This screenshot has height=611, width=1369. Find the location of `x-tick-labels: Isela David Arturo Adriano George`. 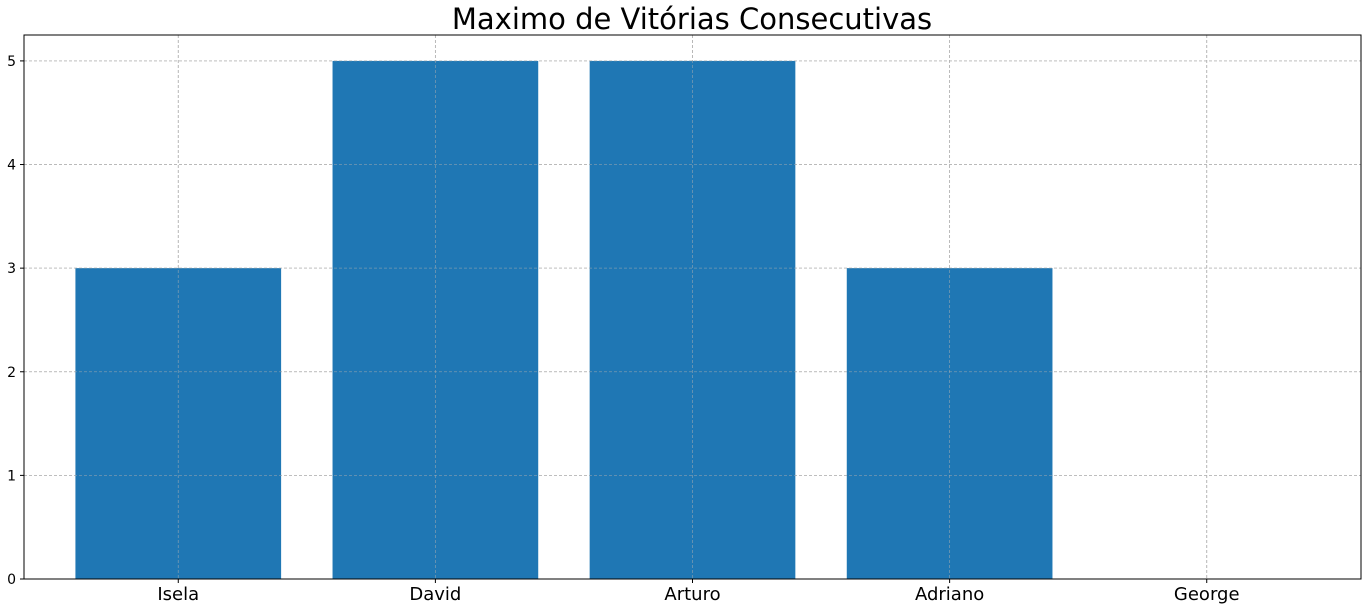

x-tick-labels: Isela David Arturo Adriano George is located at coordinates (698, 594).